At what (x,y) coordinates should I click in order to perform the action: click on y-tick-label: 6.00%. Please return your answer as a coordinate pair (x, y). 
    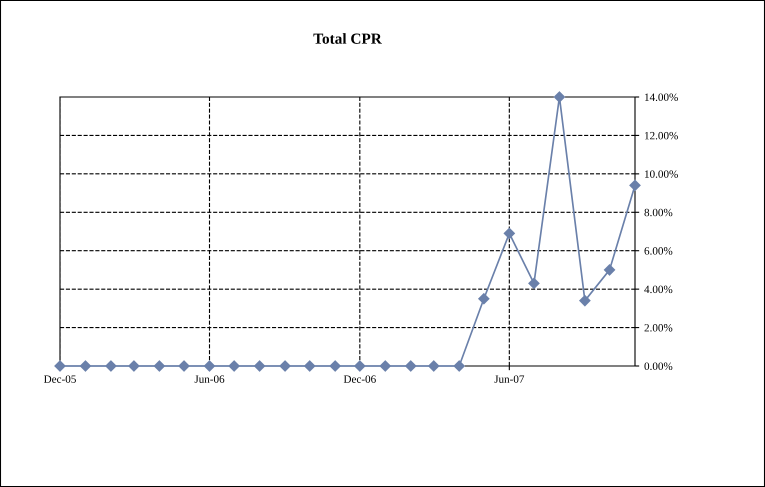
    Looking at the image, I should click on (658, 251).